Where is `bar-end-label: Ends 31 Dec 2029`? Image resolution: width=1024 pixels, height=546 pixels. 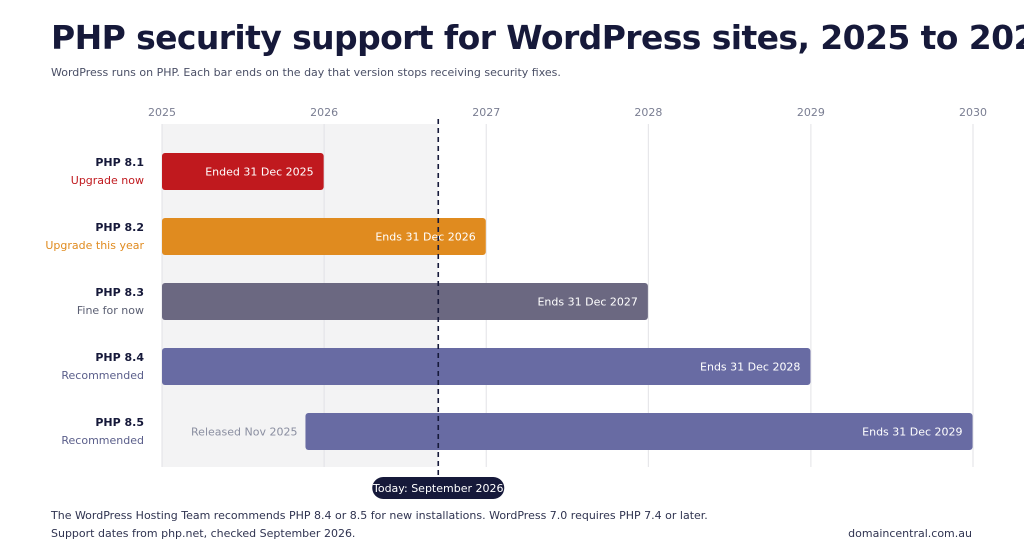 bar-end-label: Ends 31 Dec 2029 is located at coordinates (912, 432).